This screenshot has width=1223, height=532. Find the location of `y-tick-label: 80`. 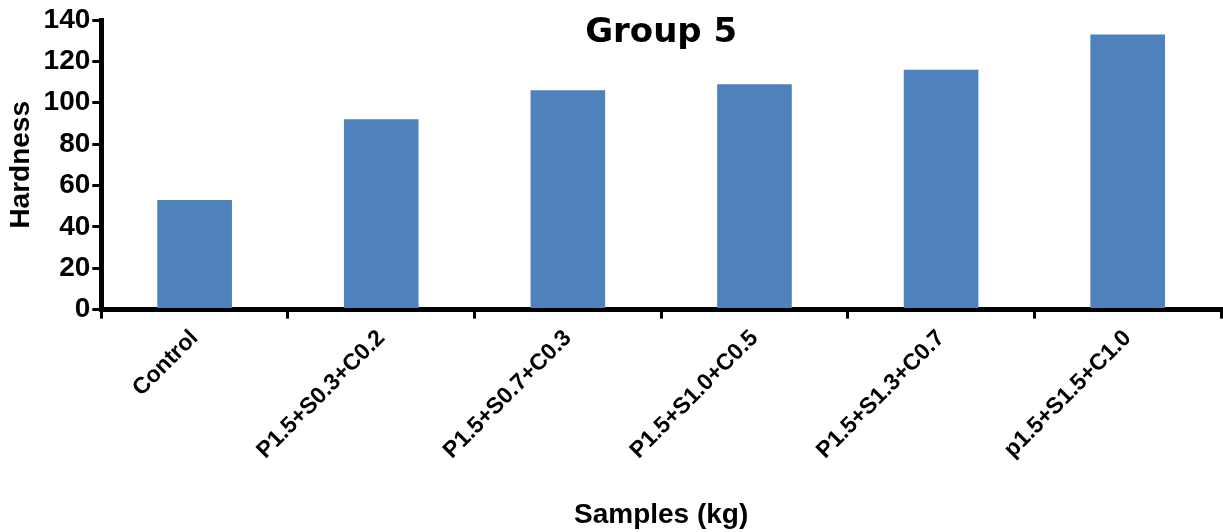

y-tick-label: 80 is located at coordinates (75, 142).